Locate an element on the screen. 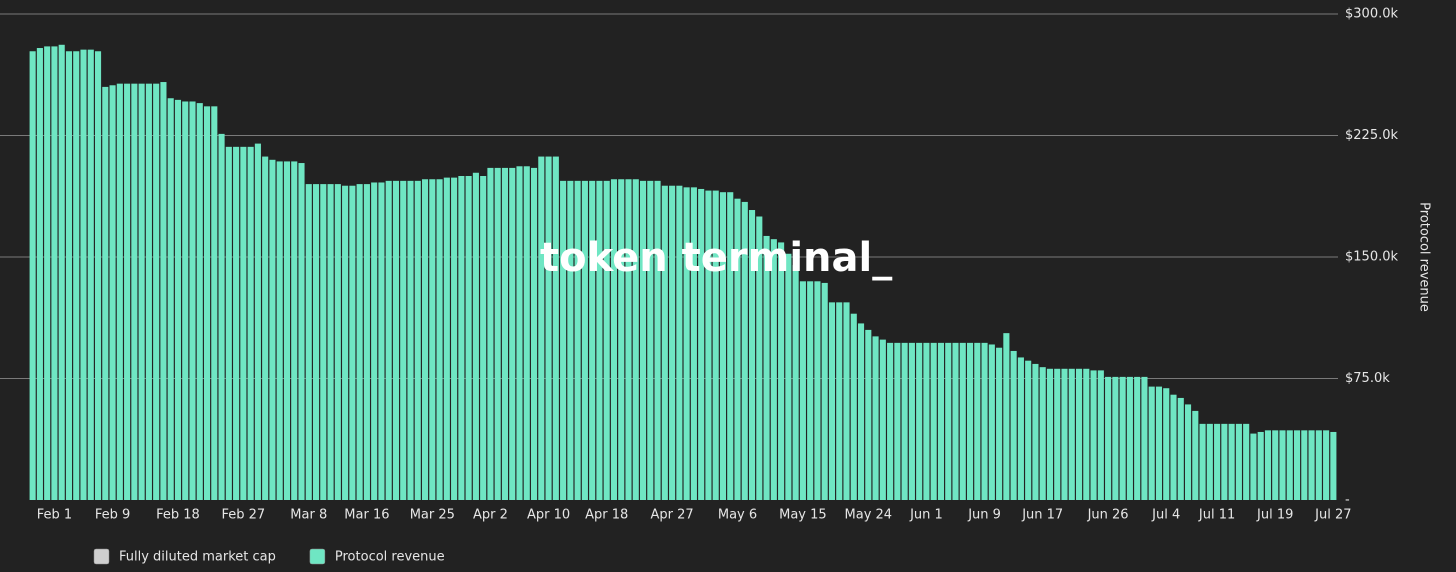  x-tick-label: May 6 is located at coordinates (737, 515).